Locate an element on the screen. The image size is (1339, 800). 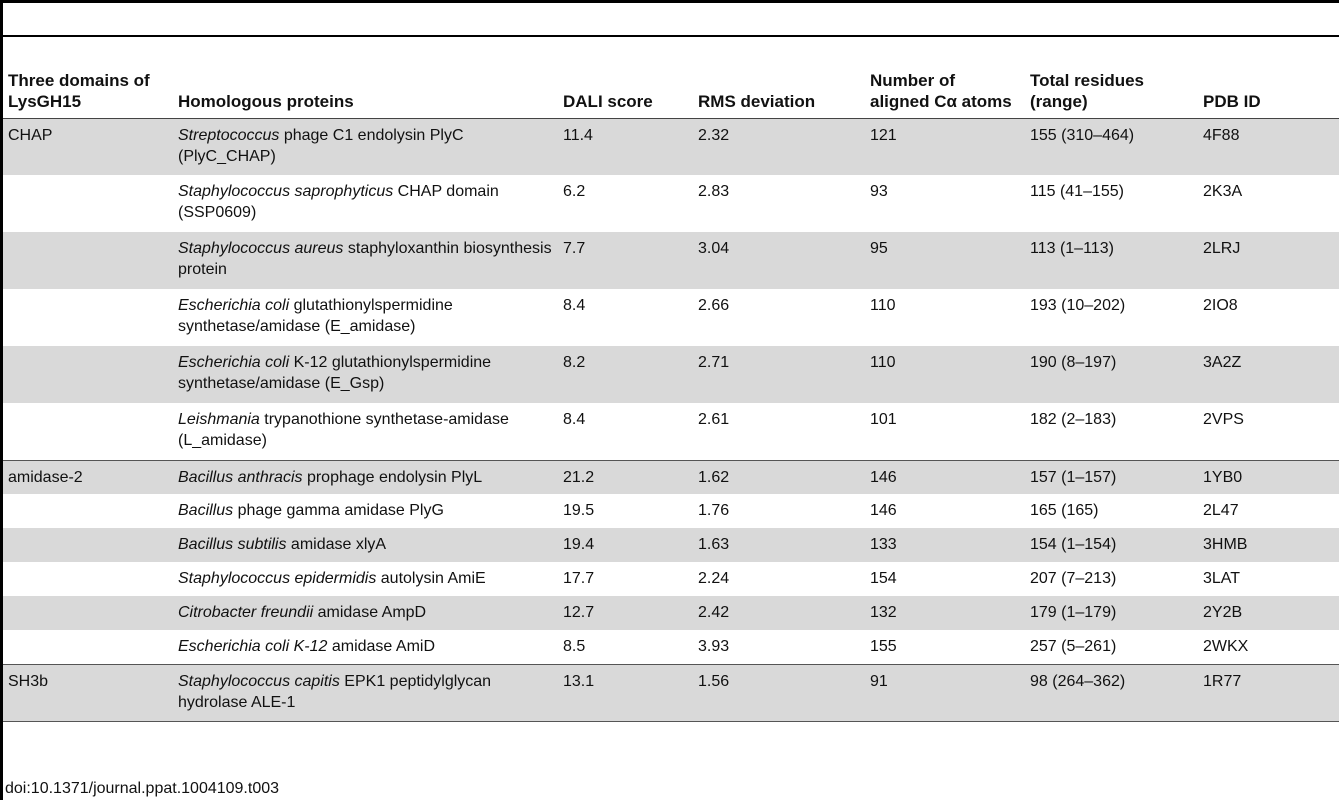
pdb-cell: 2L47 is located at coordinates (1221, 510).